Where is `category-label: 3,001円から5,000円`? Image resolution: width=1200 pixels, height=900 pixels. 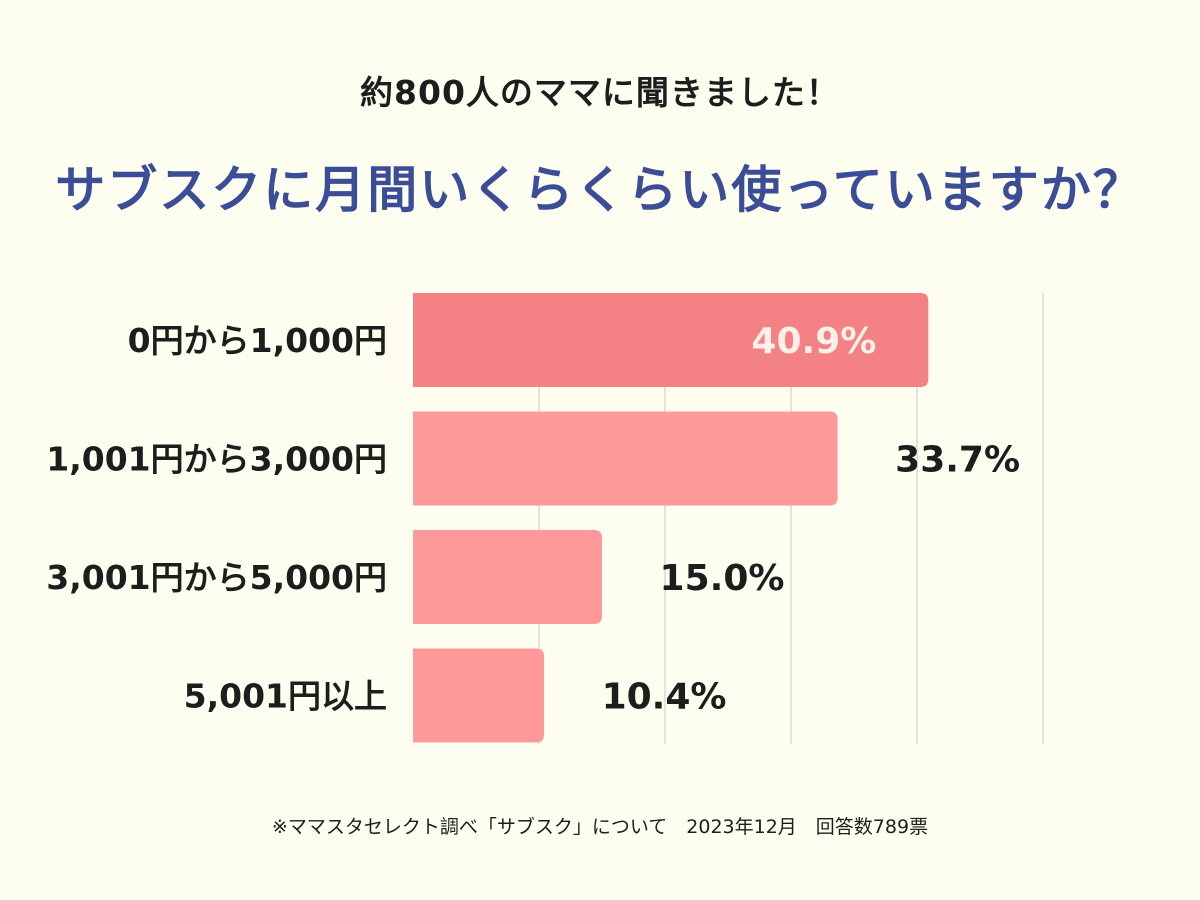 category-label: 3,001円から5,000円 is located at coordinates (216, 577).